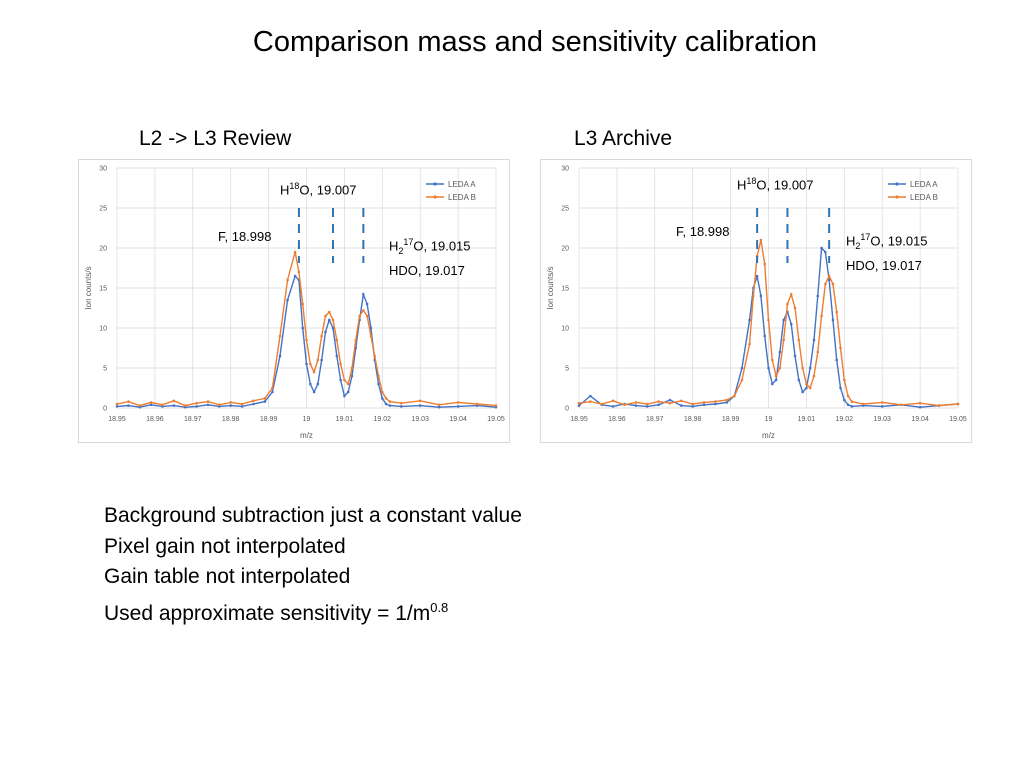 Image resolution: width=1024 pixels, height=768 pixels. What do you see at coordinates (88, 287) in the screenshot?
I see `y-axis-label: Ion counts/s` at bounding box center [88, 287].